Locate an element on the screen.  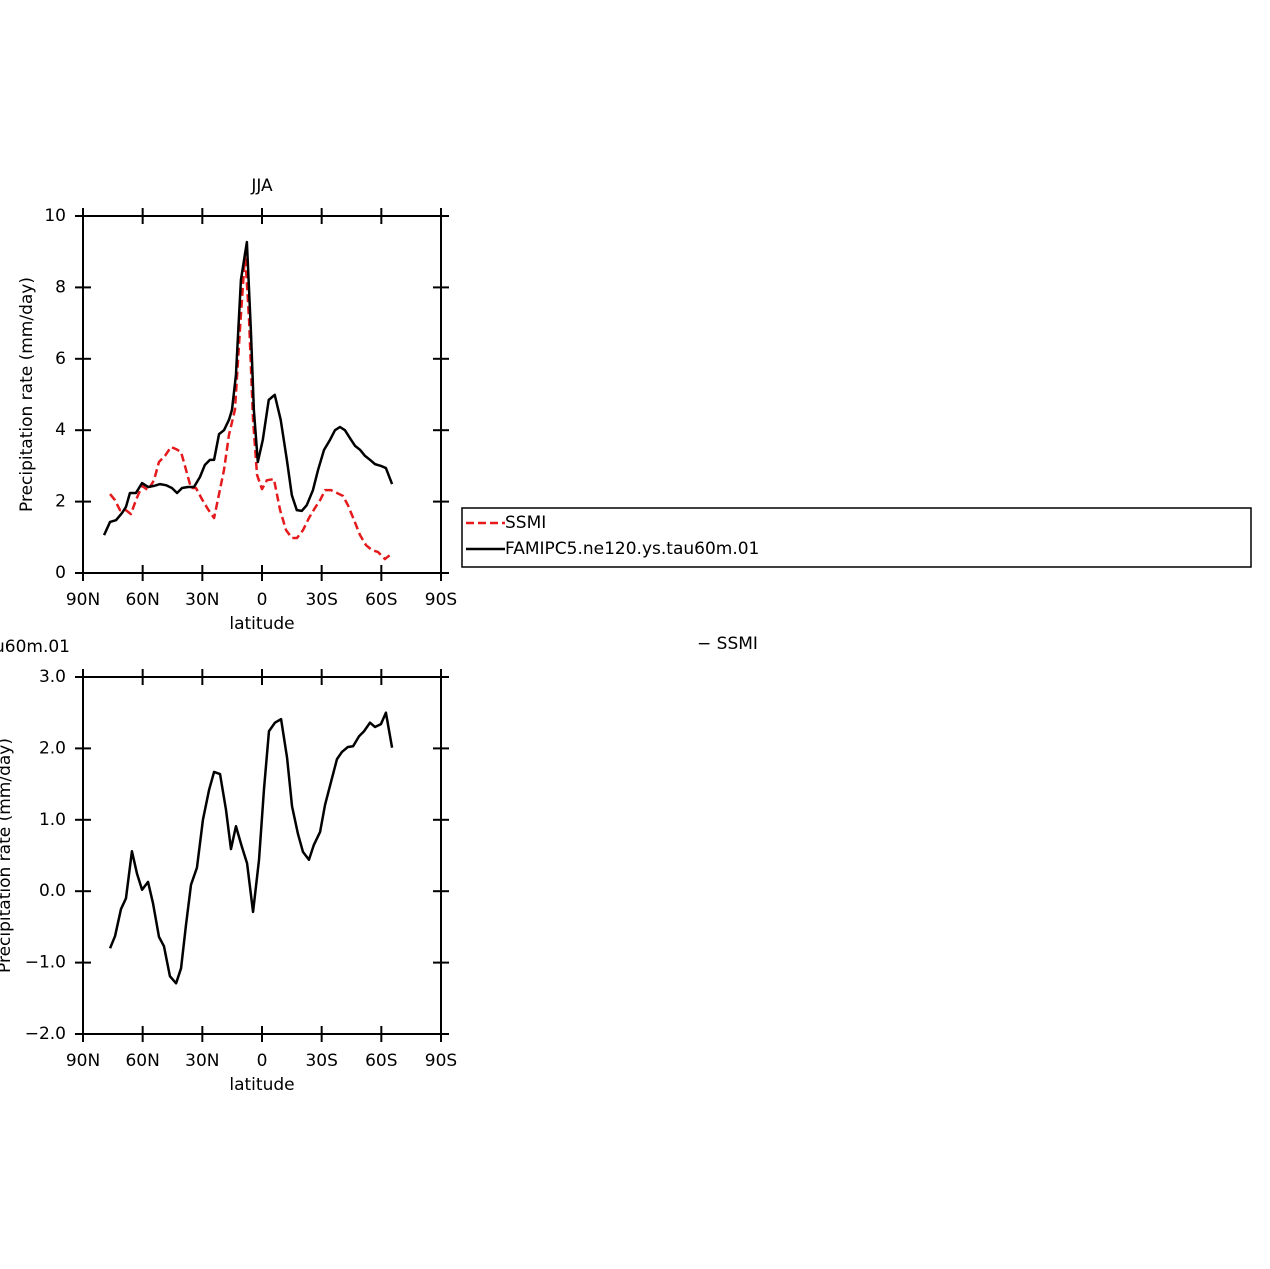
chart-title: JJA is located at coordinates (261, 186).